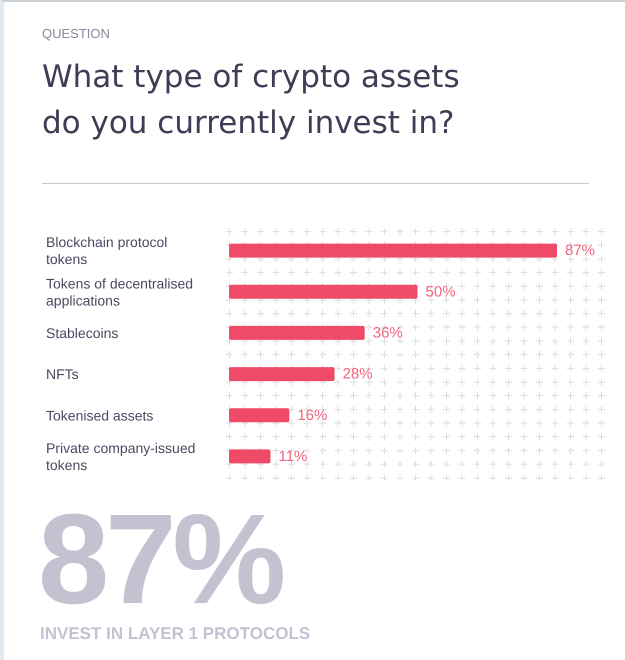 The height and width of the screenshot is (660, 625). I want to click on data-label: 36%, so click(387, 333).